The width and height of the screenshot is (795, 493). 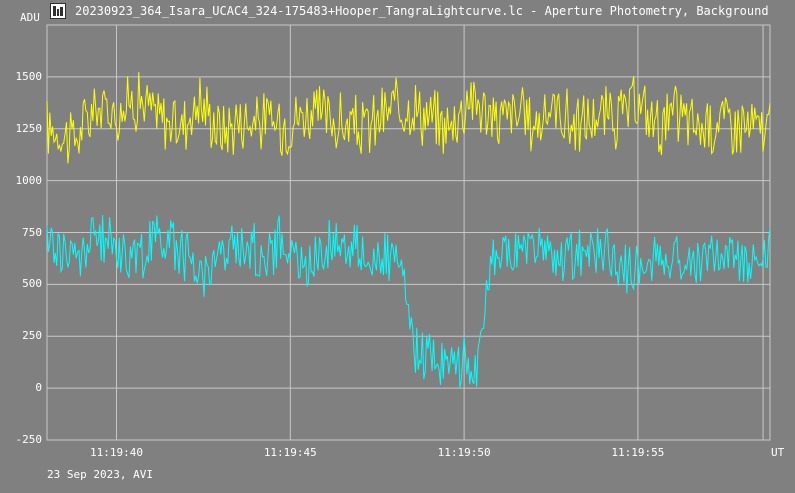 I want to click on x-tick-label: 11:19:50, so click(x=464, y=452).